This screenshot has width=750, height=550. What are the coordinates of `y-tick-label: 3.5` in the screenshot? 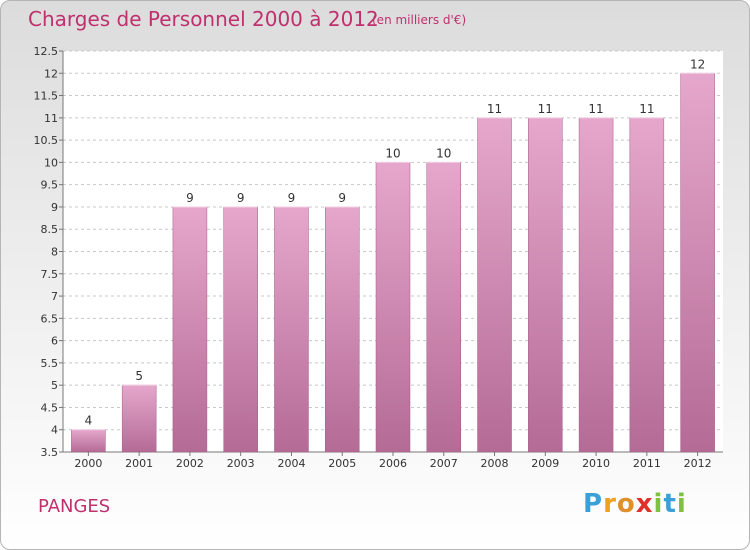 It's located at (50, 452).